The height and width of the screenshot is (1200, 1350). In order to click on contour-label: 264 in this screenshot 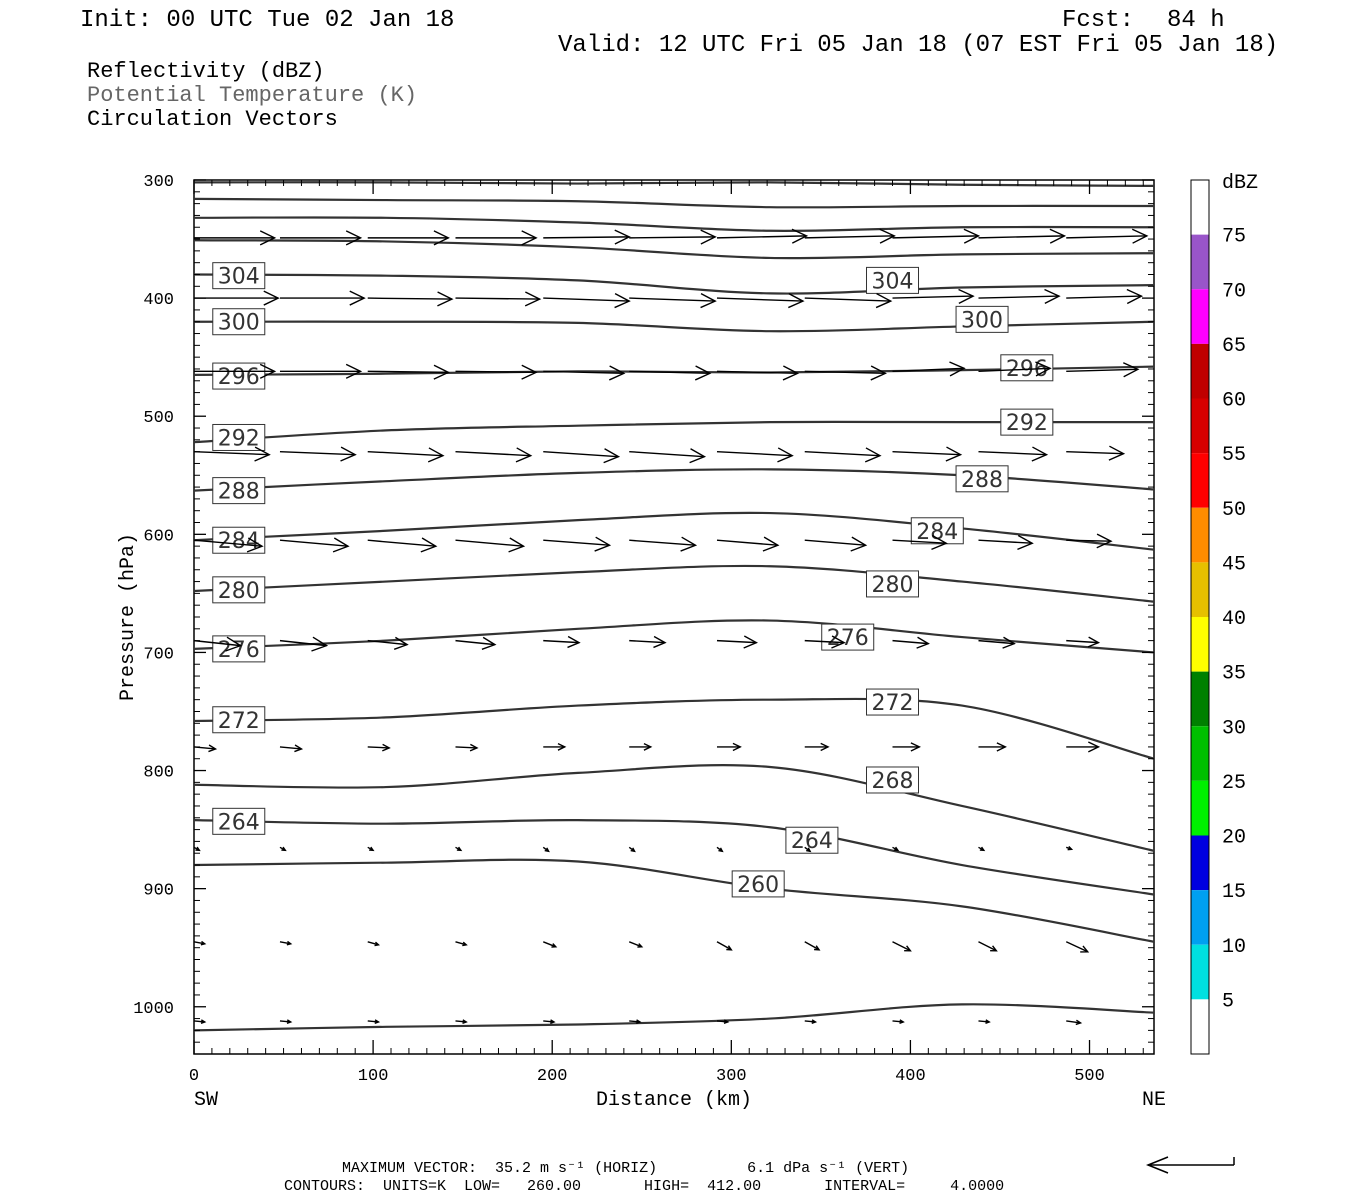, I will do `click(812, 841)`.